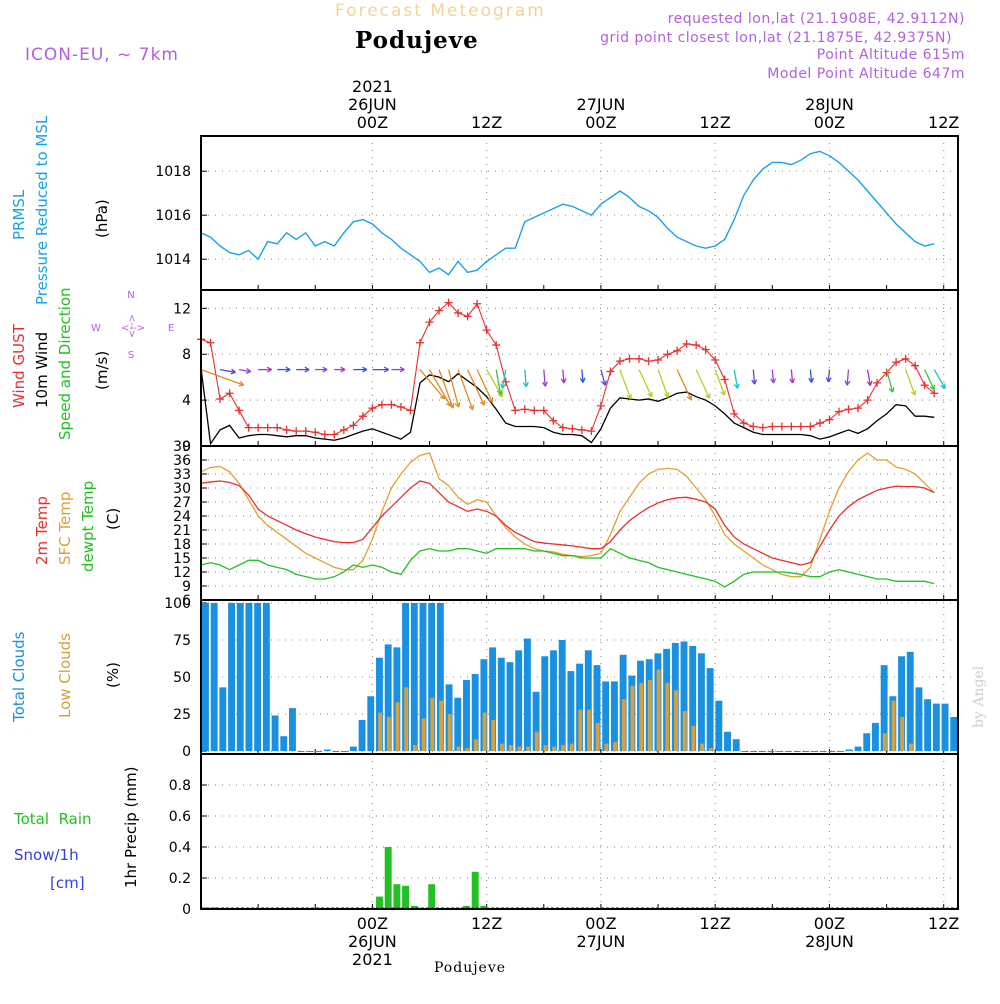 The height and width of the screenshot is (1004, 1000). I want to click on ytick-label: 9, so click(186, 587).